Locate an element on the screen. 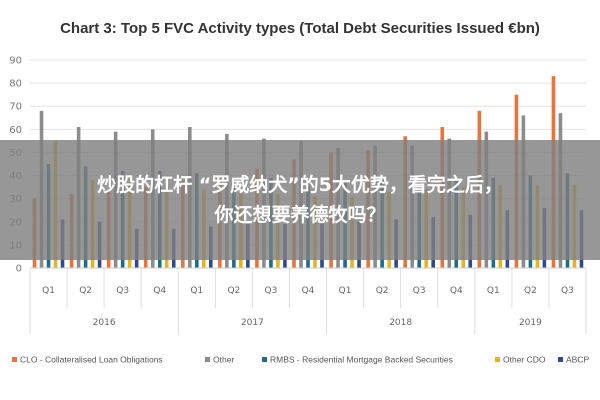  legend-label: ABCP is located at coordinates (577, 360).